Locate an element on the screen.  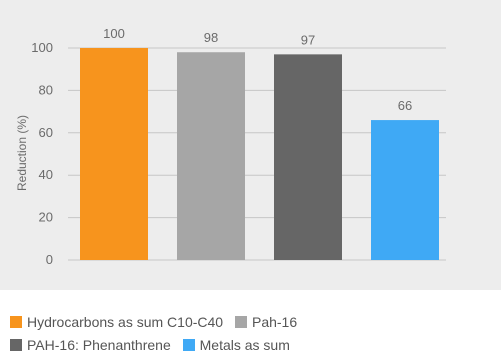
bar-value-label: 100 is located at coordinates (114, 33).